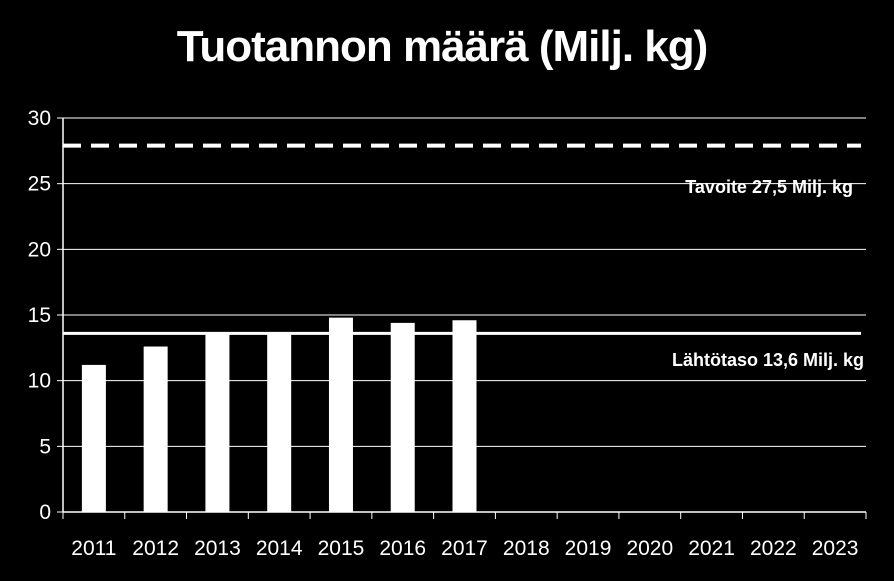  I want to click on bar-2017, so click(464, 416).